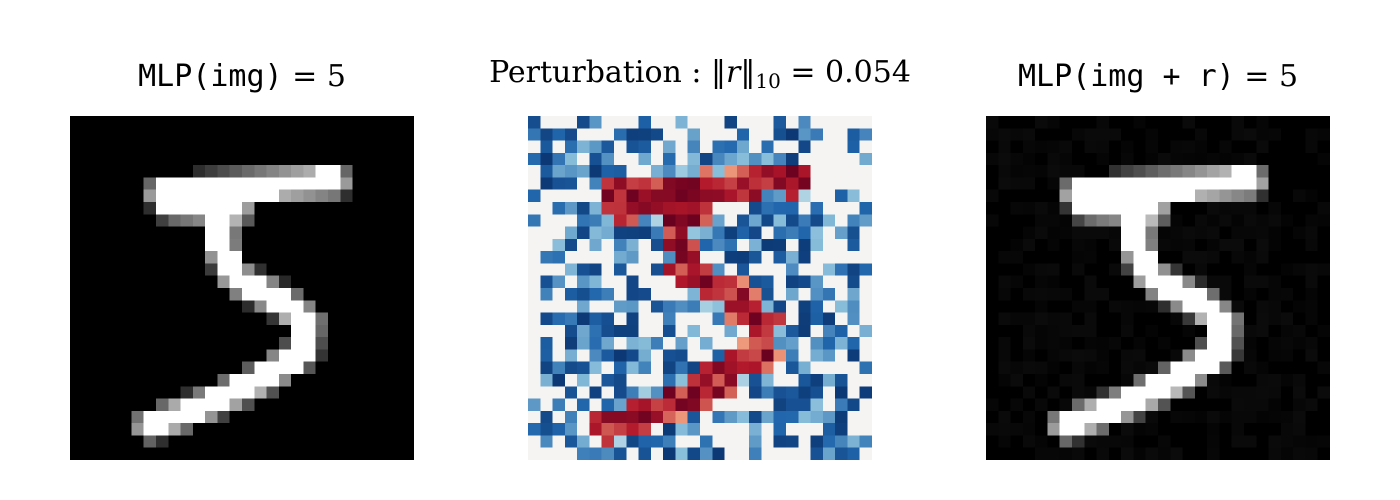  I want to click on original-title-op: =, so click(304, 76).